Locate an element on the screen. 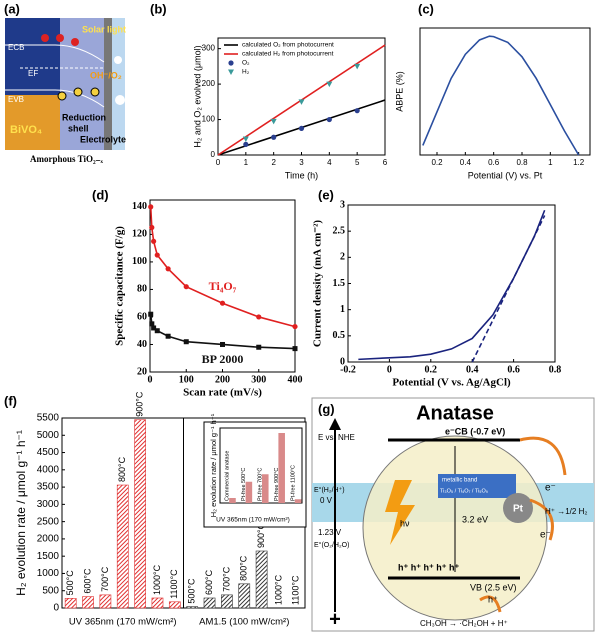 This screenshot has height=632, width=595. evb-label: EVB is located at coordinates (16, 99).